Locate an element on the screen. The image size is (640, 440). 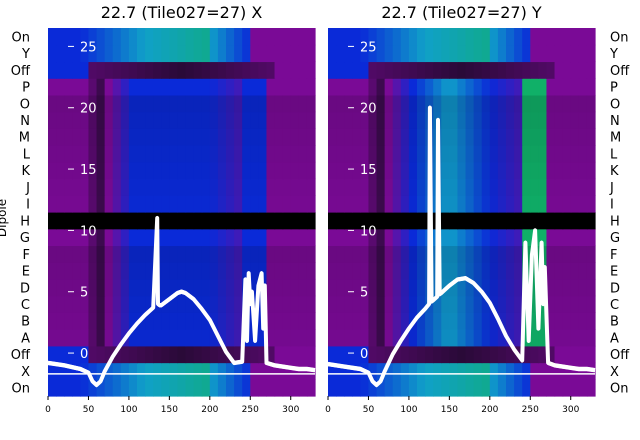
row-label-left: On is located at coordinates (21, 389).